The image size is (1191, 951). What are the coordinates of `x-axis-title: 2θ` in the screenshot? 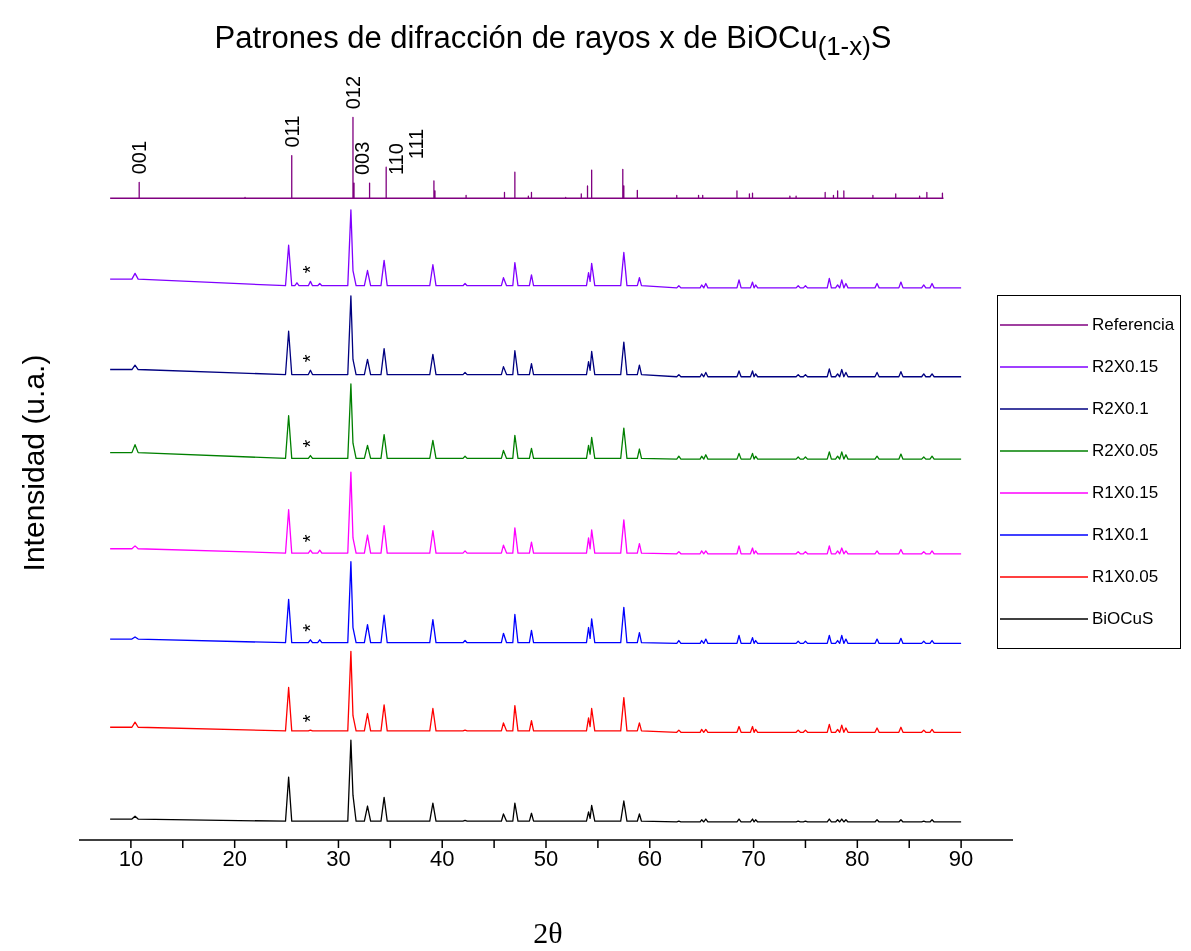 It's located at (548, 933).